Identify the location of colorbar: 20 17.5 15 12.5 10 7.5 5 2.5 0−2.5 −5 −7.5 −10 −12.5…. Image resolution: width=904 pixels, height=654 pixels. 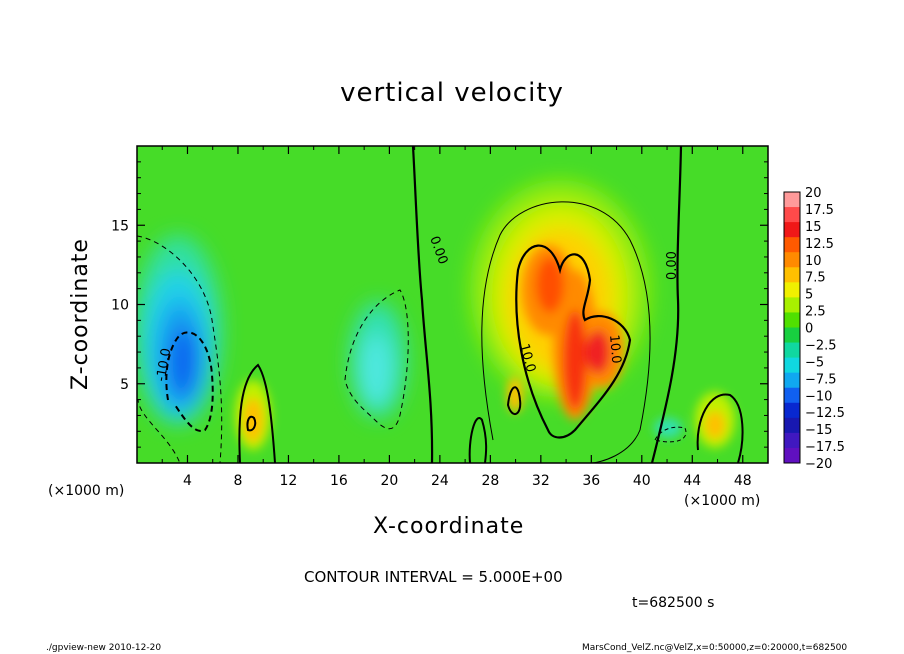
(814, 329).